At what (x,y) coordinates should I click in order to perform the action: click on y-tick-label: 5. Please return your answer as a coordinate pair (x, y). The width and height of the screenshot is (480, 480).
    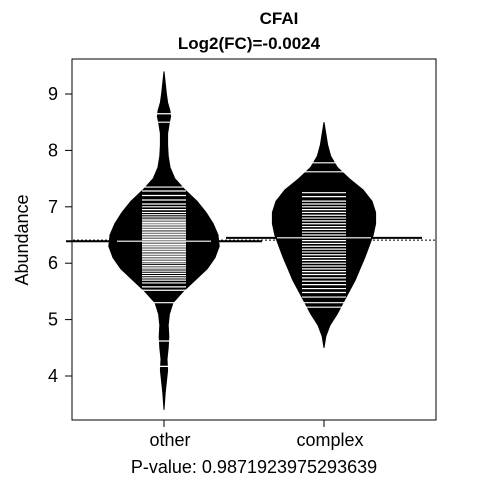
    Looking at the image, I should click on (53, 320).